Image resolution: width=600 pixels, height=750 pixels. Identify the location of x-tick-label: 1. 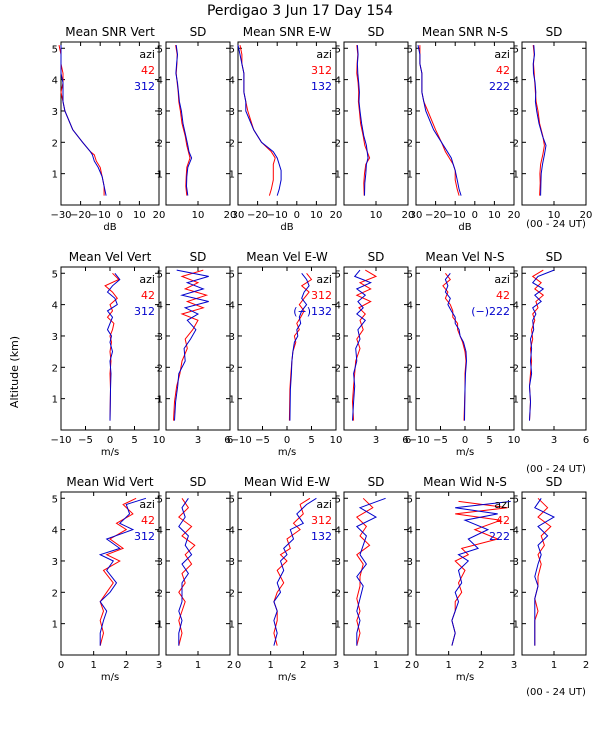
(198, 665).